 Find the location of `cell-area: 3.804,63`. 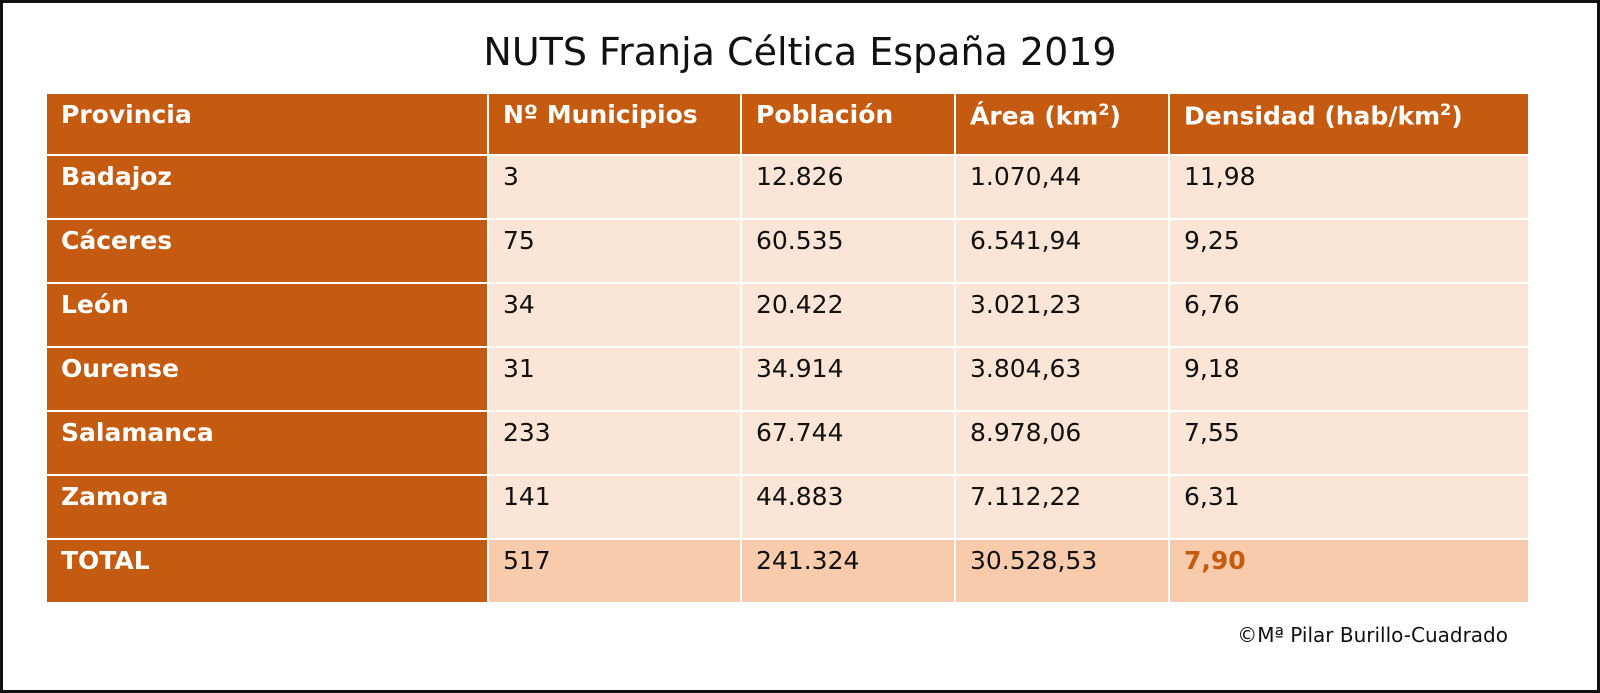

cell-area: 3.804,63 is located at coordinates (1062, 379).